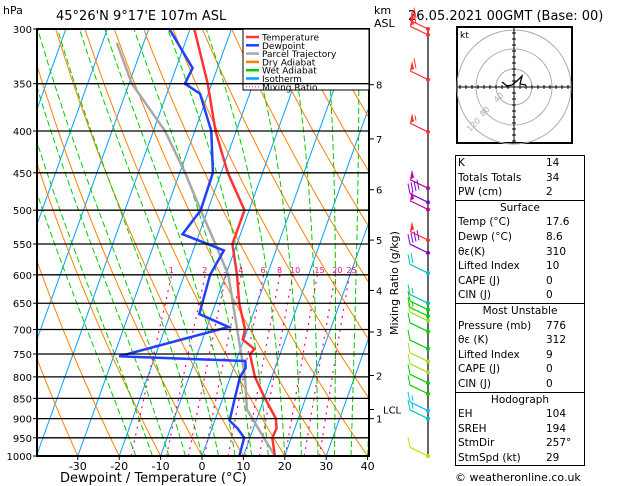 The image size is (629, 486). What do you see at coordinates (479, 369) in the screenshot?
I see `stat-label: CAPE (J)` at bounding box center [479, 369].